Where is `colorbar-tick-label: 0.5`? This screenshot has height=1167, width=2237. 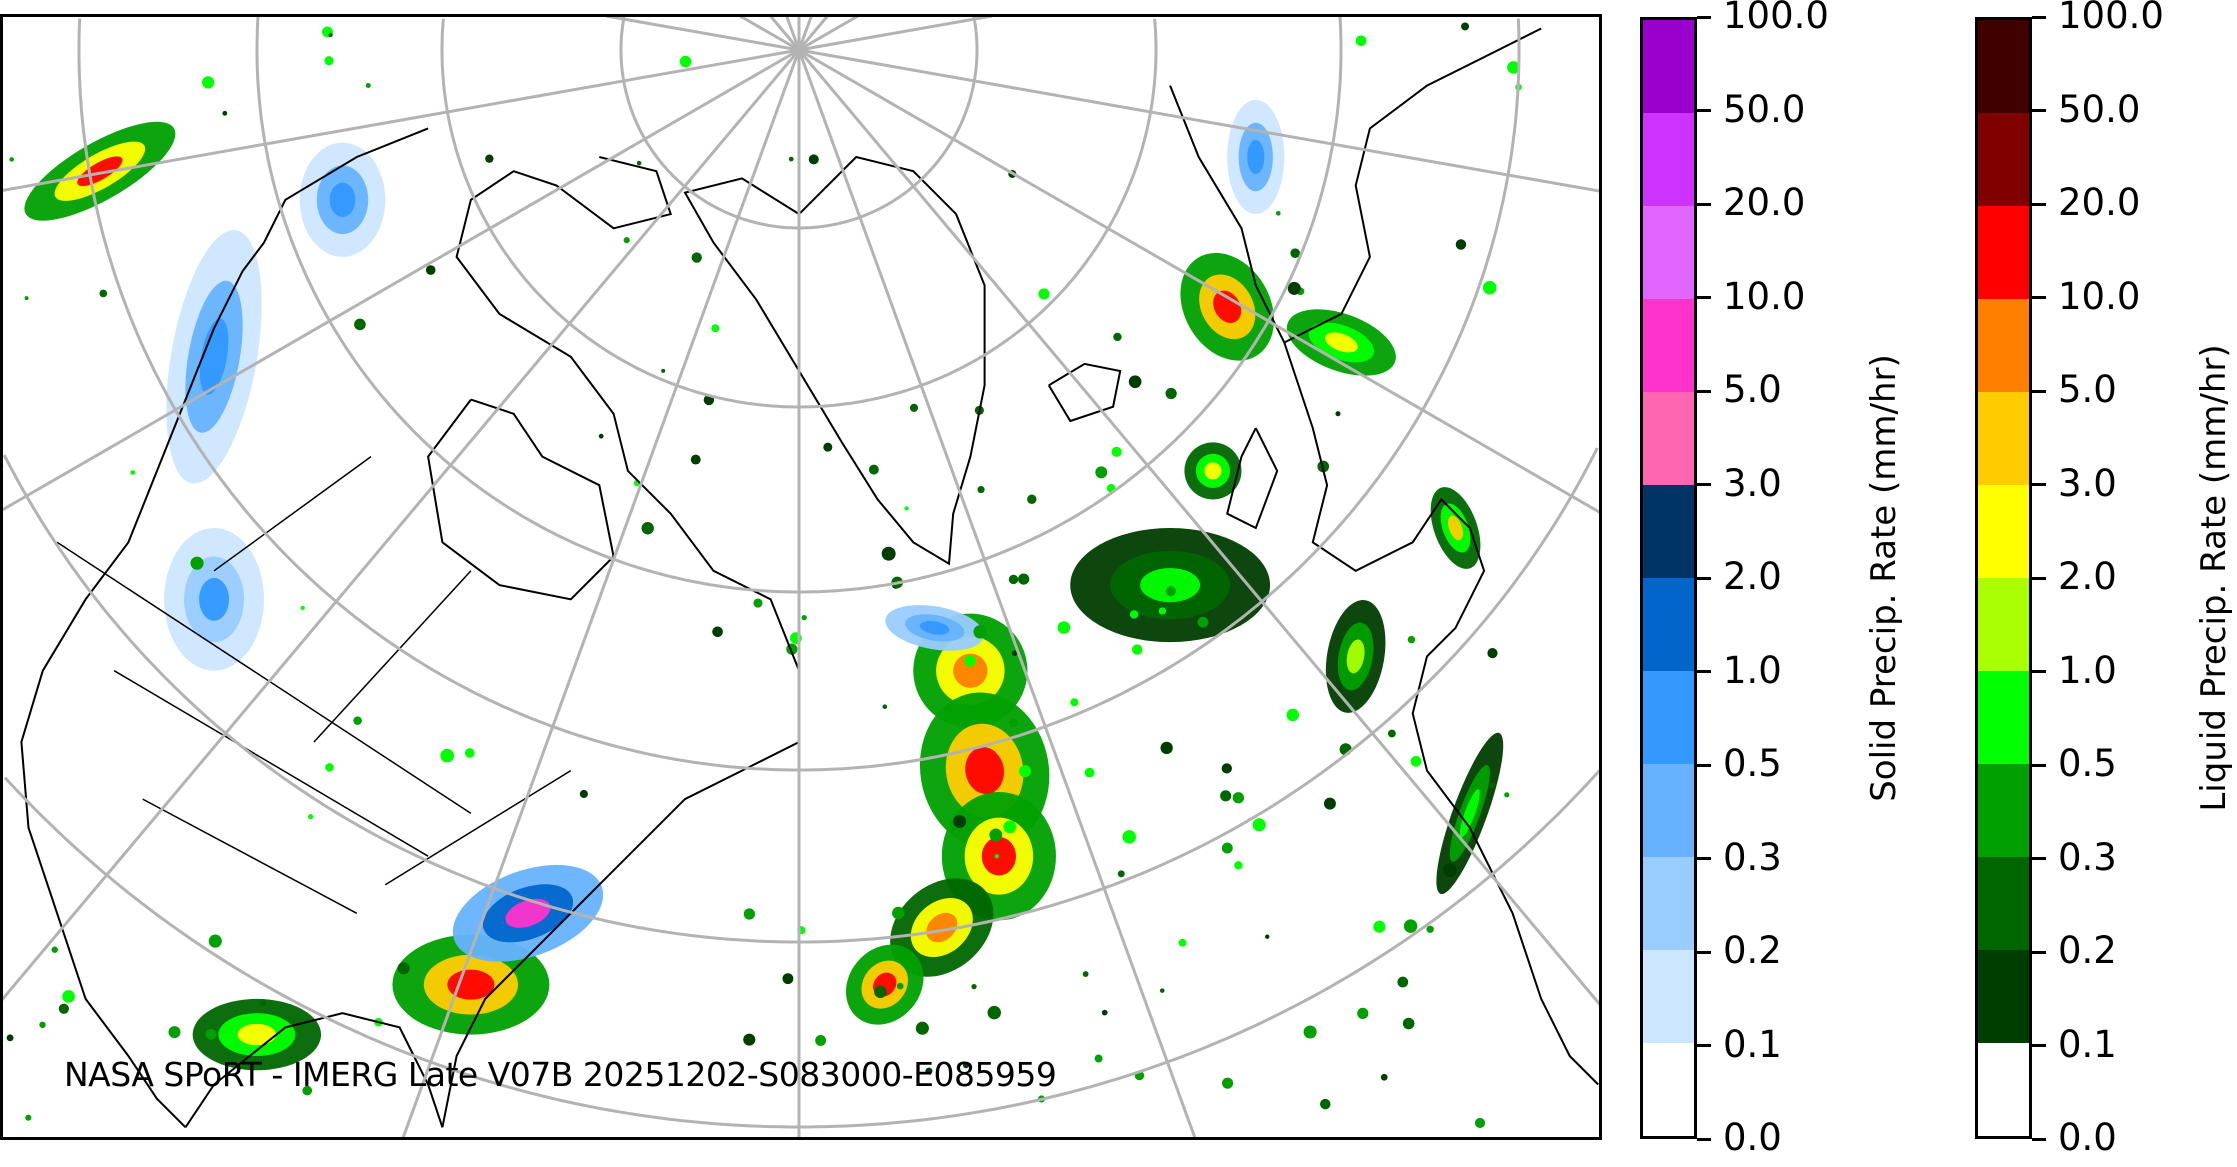 colorbar-tick-label: 0.5 is located at coordinates (2087, 763).